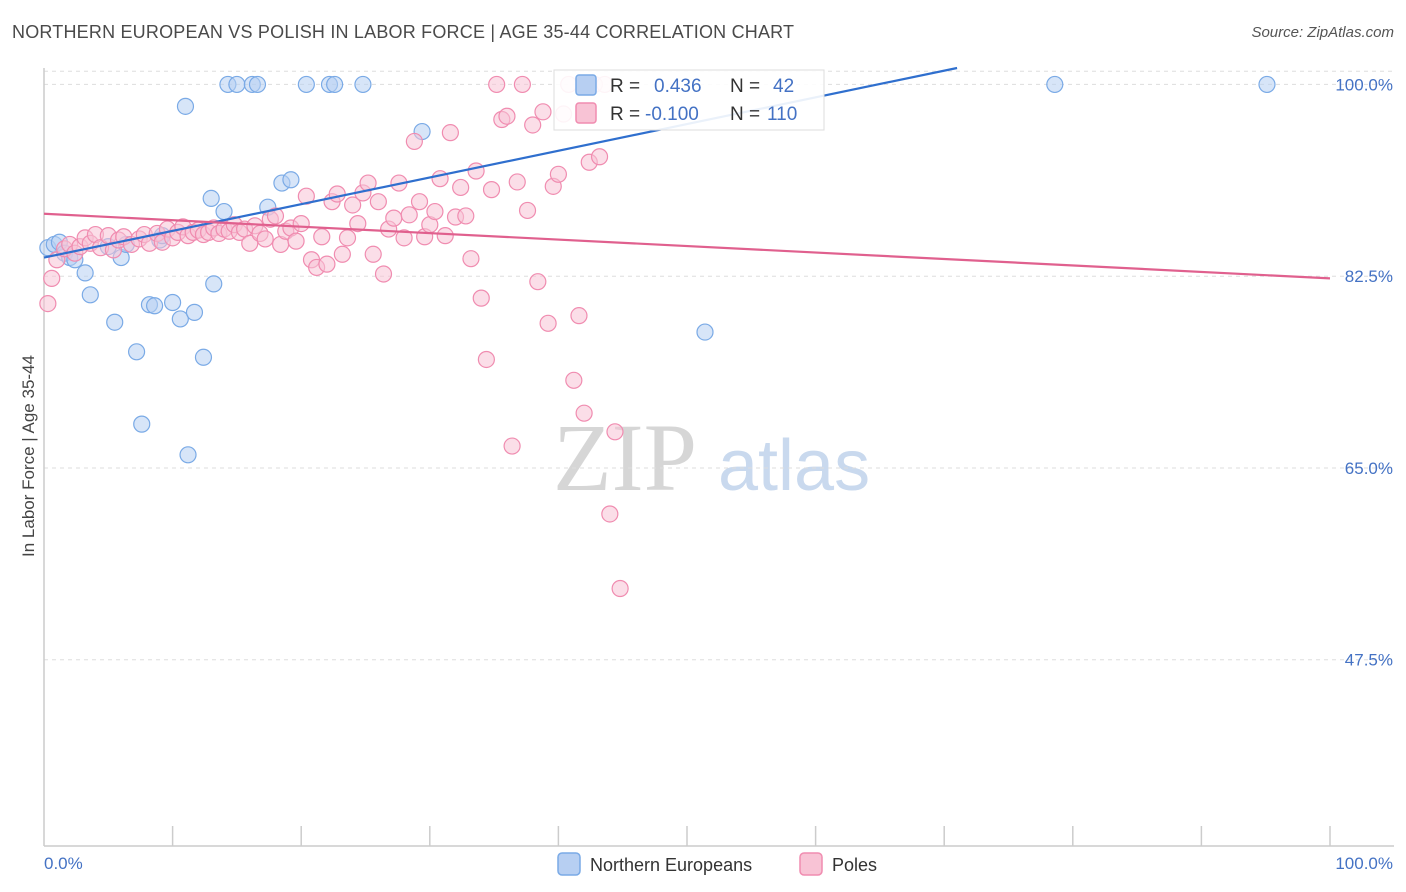 Image resolution: width=1406 pixels, height=892 pixels. What do you see at coordinates (751, 836) in the screenshot?
I see `x-ticks` at bounding box center [751, 836].